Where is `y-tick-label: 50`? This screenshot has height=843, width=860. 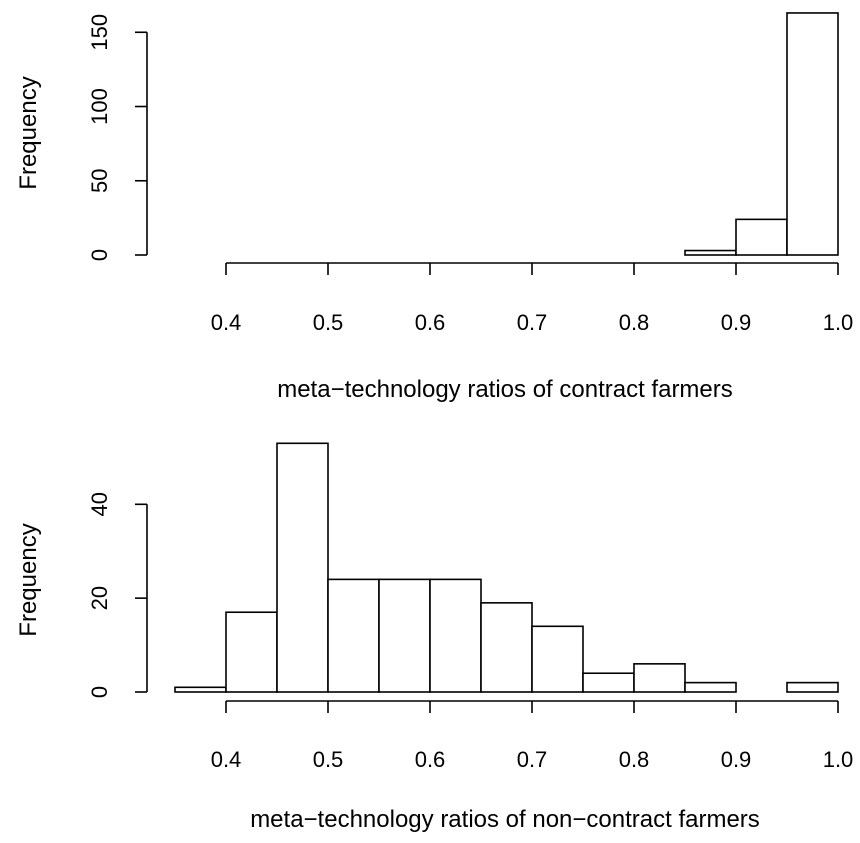 y-tick-label: 50 is located at coordinates (99, 181).